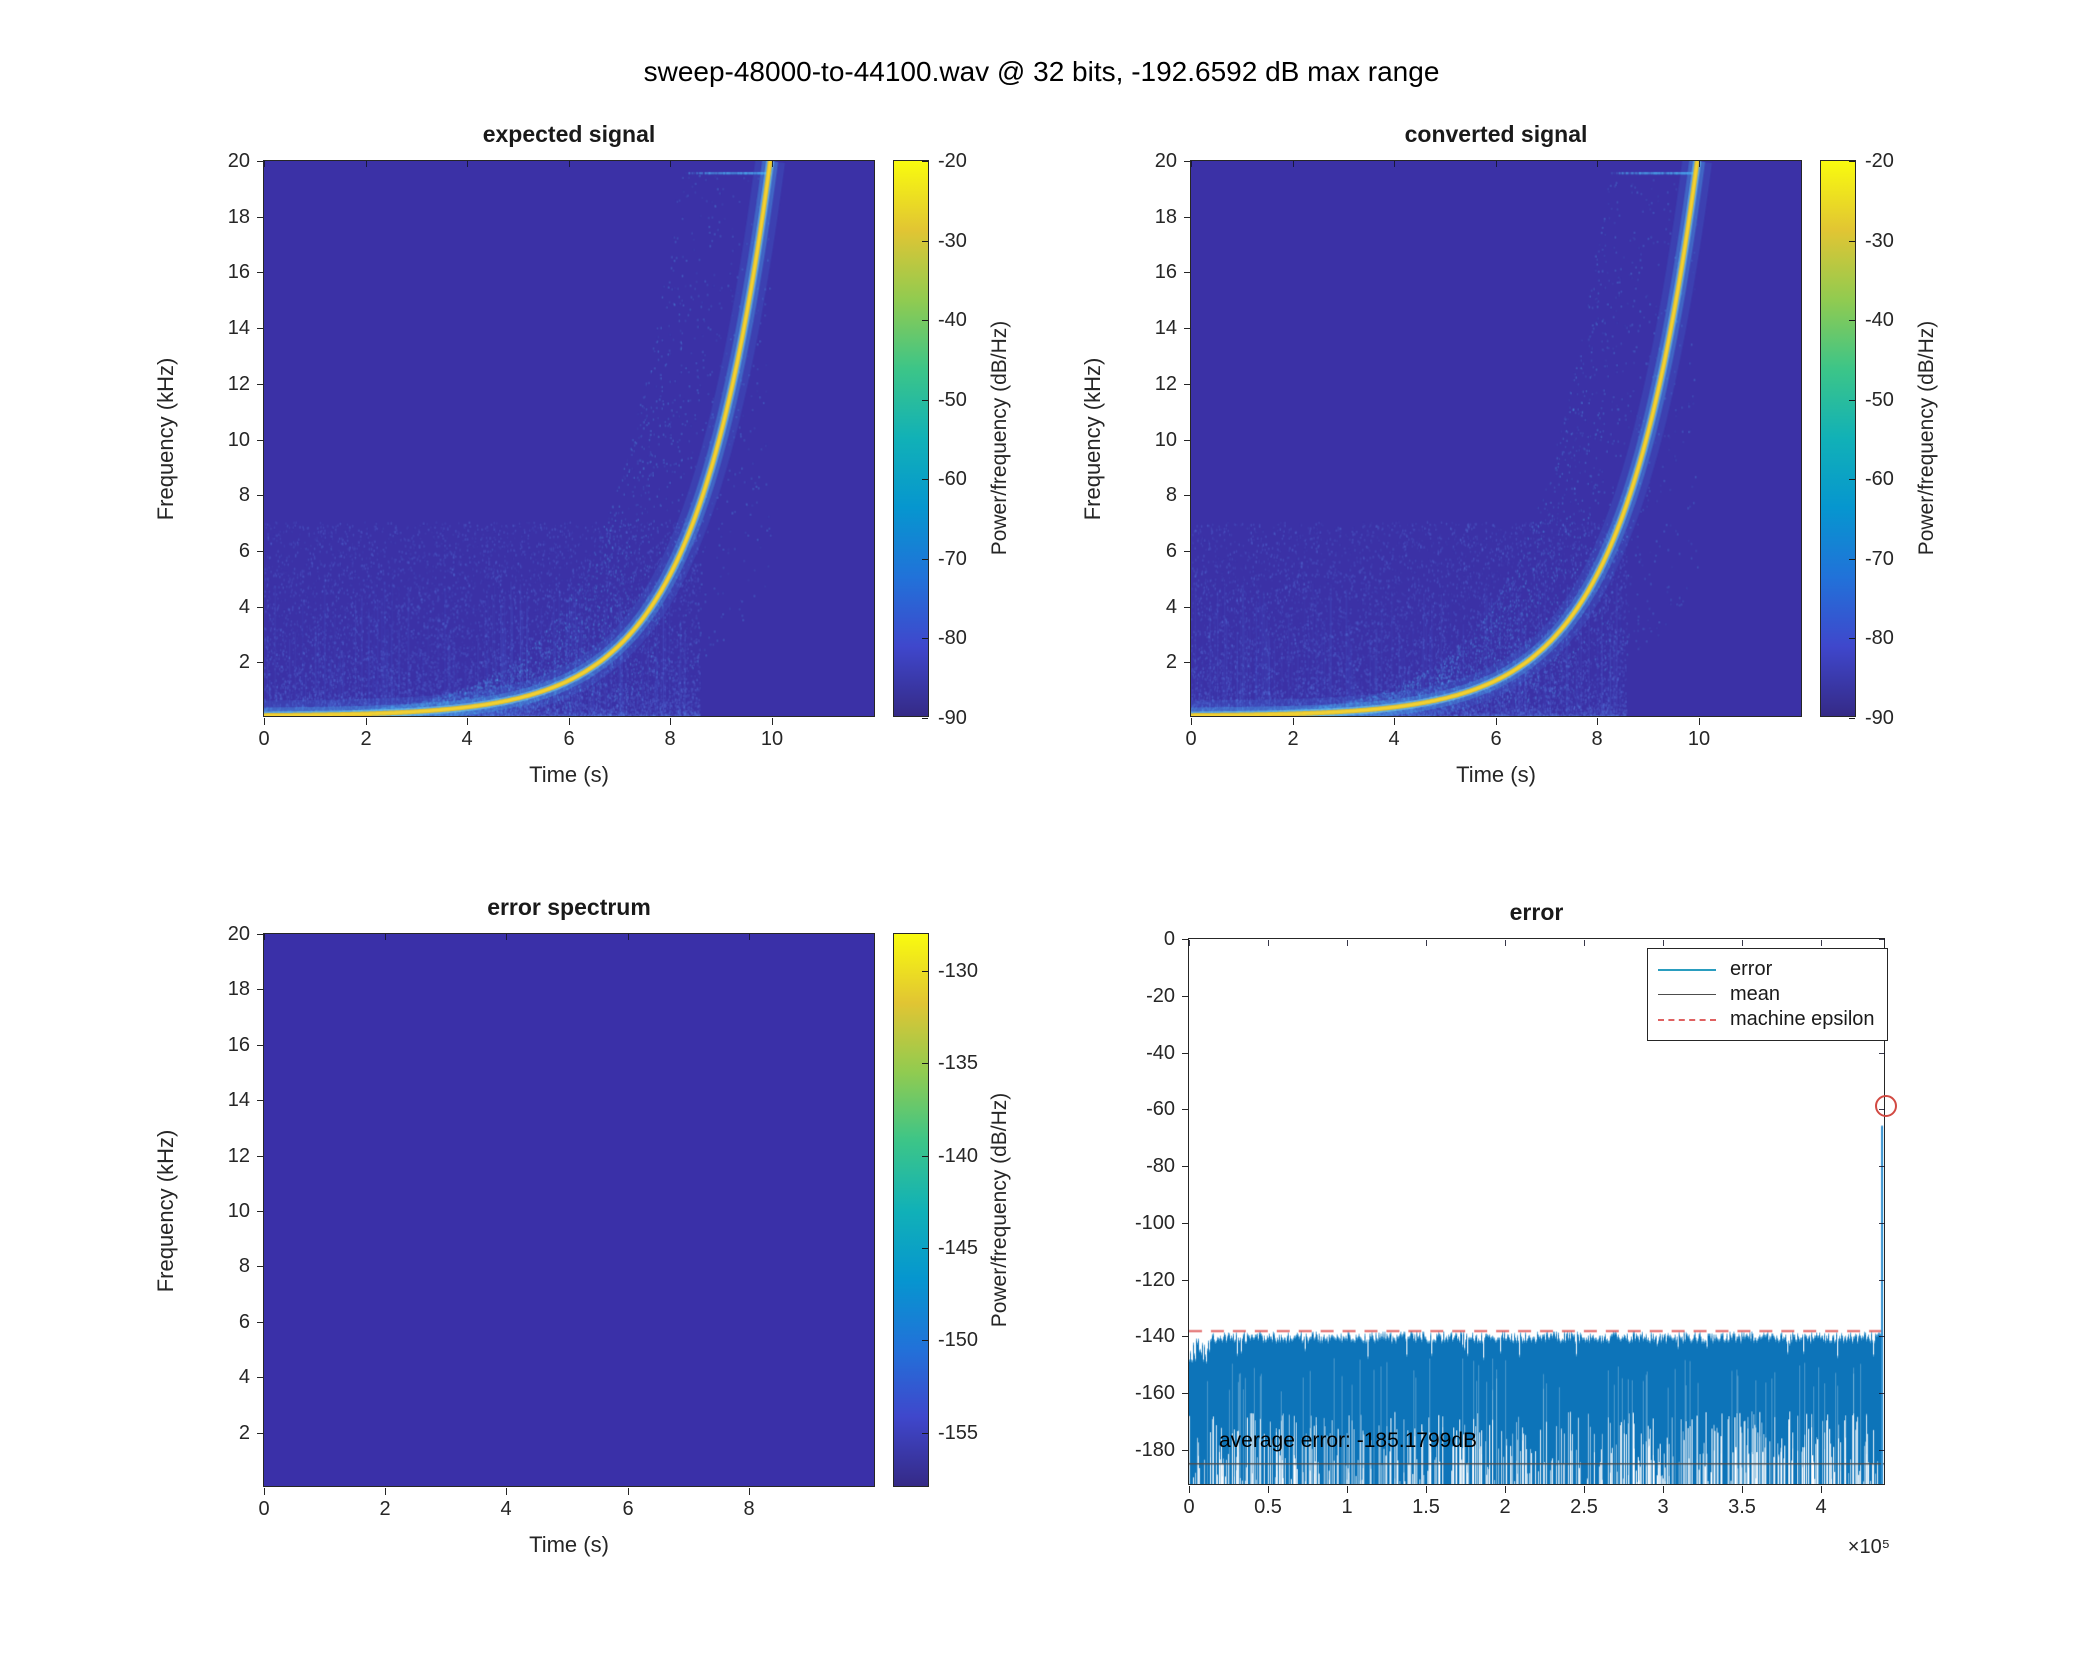  I want to click on machine-epsilon-line-sample, so click(1687, 1019).